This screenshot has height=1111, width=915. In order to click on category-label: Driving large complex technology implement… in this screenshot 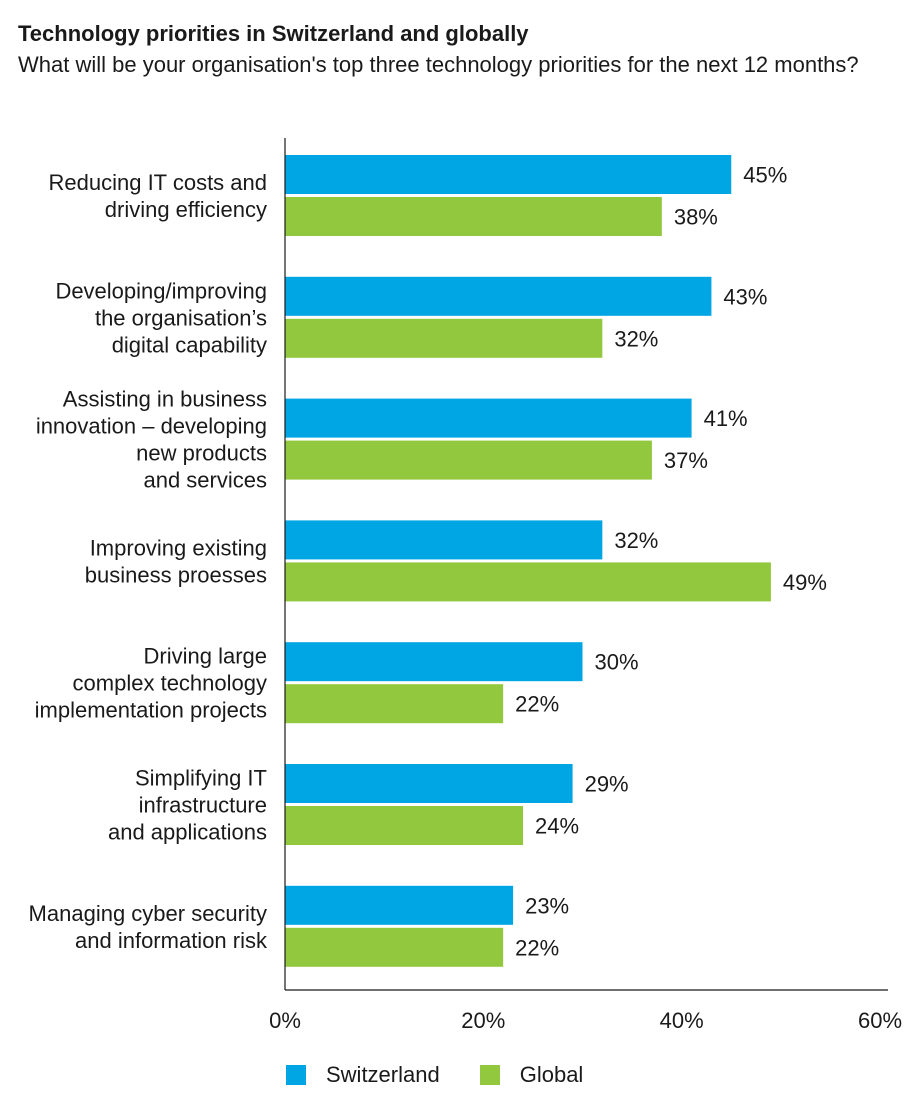, I will do `click(151, 683)`.